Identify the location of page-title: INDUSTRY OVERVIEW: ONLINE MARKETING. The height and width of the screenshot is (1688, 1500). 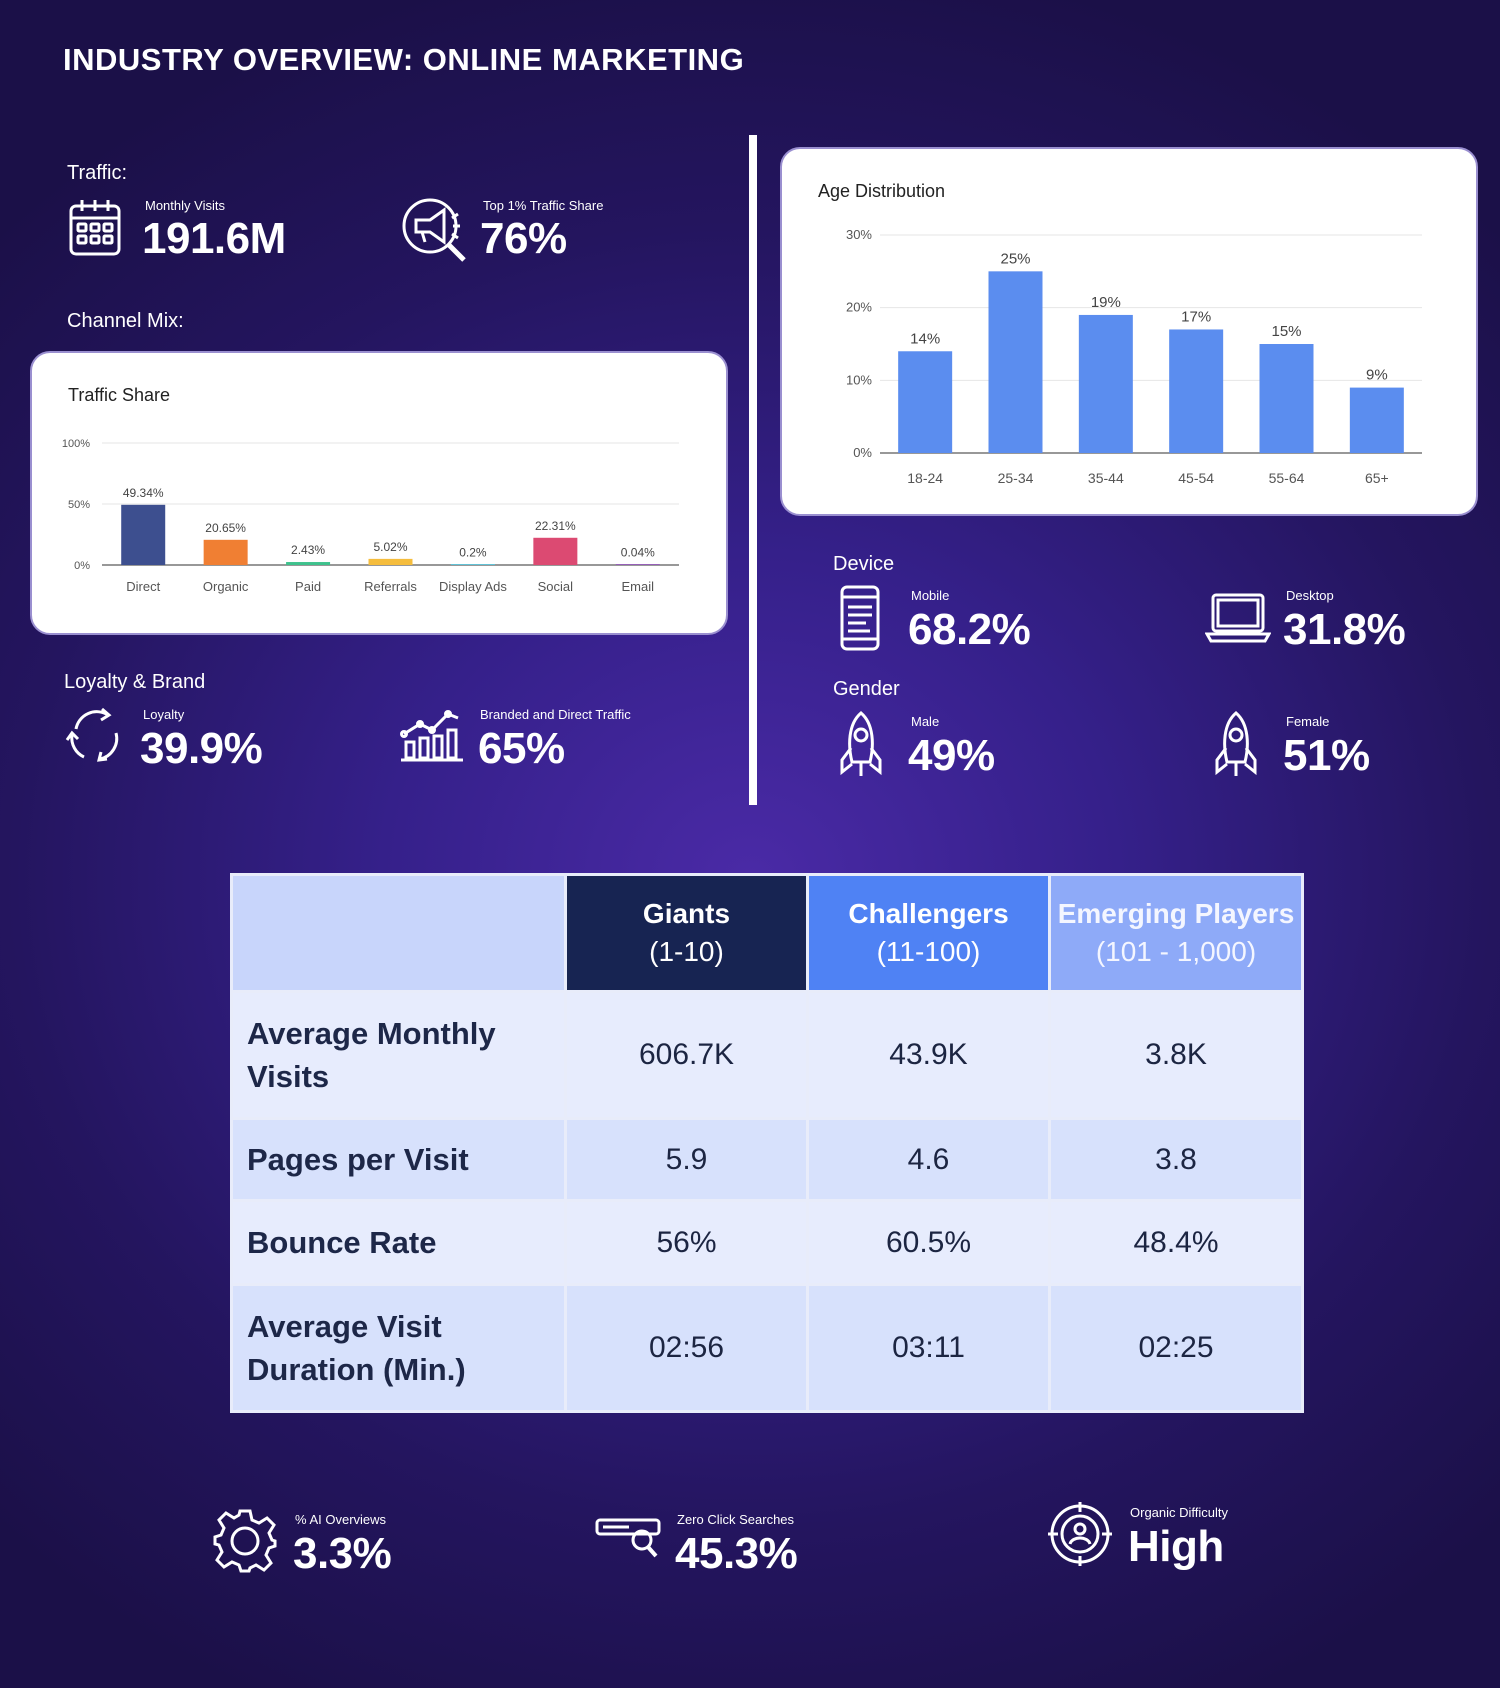
(404, 59).